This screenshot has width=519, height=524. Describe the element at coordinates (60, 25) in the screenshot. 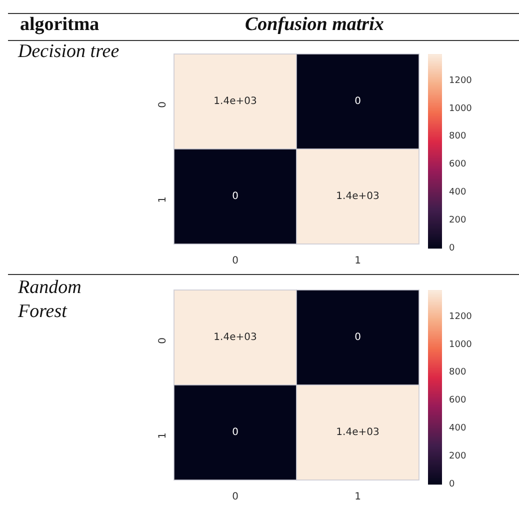

I see `text: algoritma` at that location.